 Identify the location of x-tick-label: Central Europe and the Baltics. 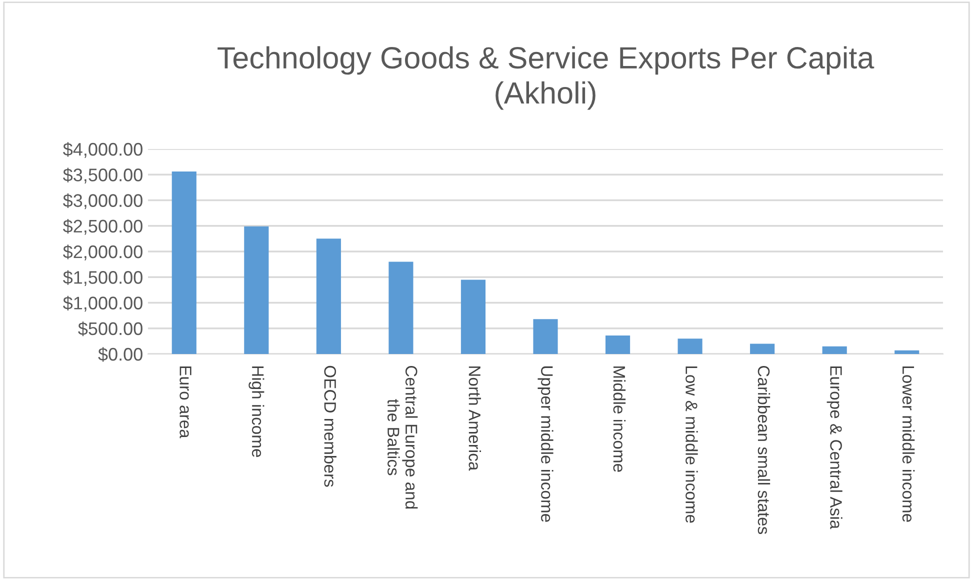
(403, 437).